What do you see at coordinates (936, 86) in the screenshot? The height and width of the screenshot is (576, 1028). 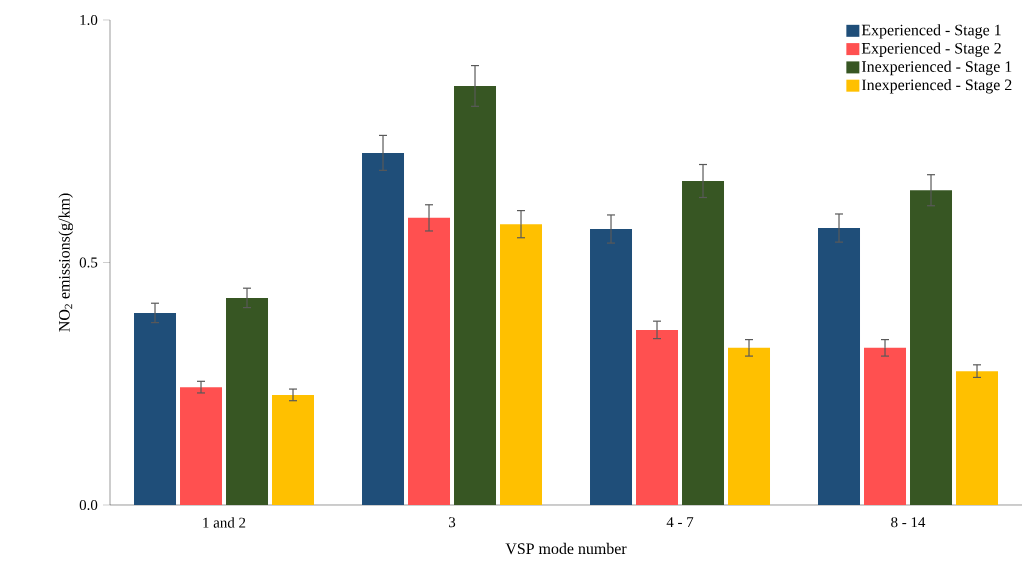 I see `legend-label: Inexperienced - Stage 2` at bounding box center [936, 86].